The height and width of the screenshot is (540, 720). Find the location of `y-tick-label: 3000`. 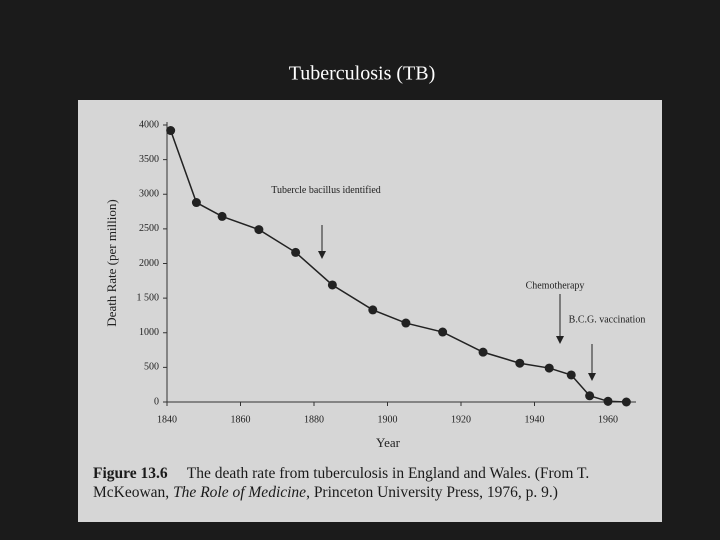

y-tick-label: 3000 is located at coordinates (149, 194).